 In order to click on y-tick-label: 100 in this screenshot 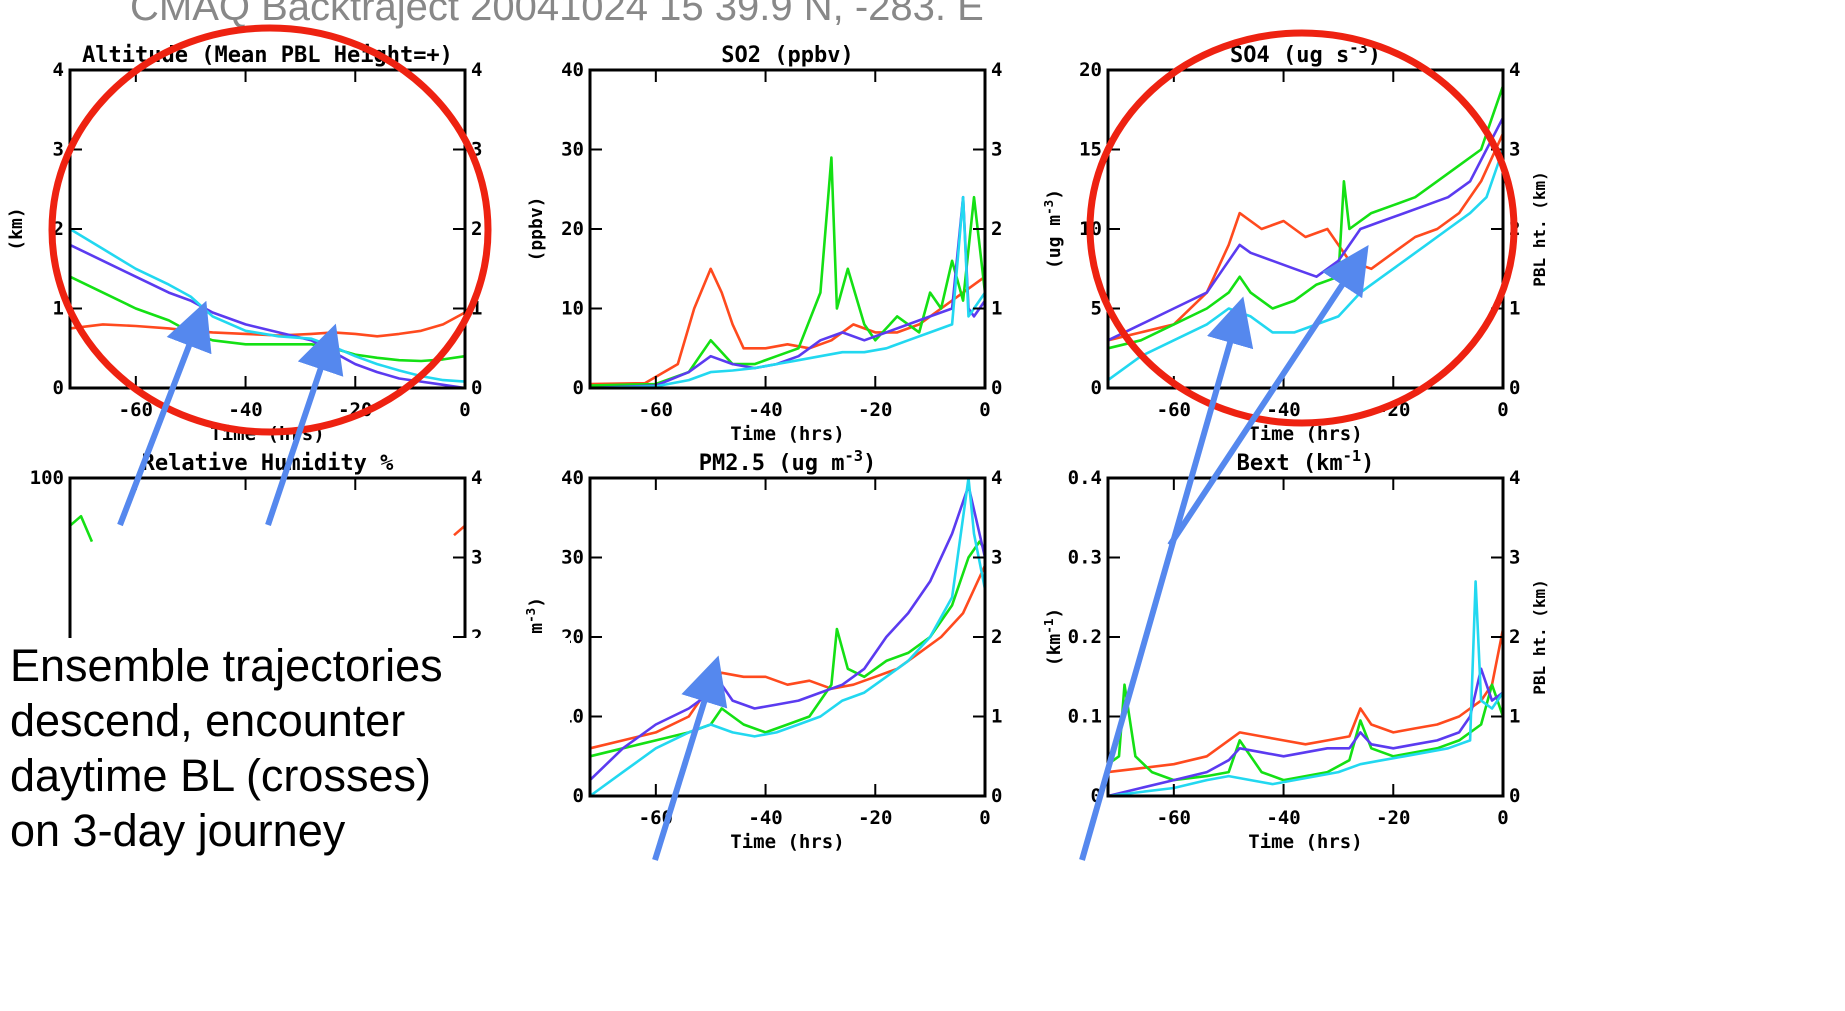, I will do `click(47, 478)`.